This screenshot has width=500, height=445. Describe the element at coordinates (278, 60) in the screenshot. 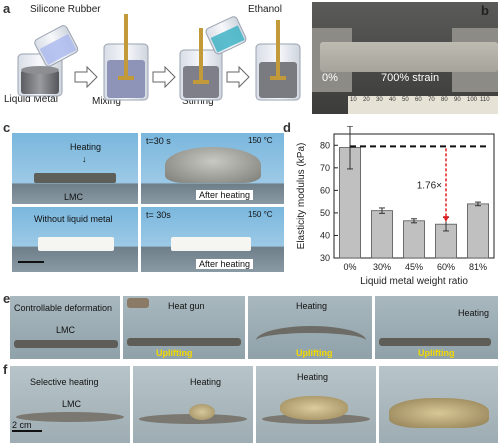

I see `beaker-final` at that location.